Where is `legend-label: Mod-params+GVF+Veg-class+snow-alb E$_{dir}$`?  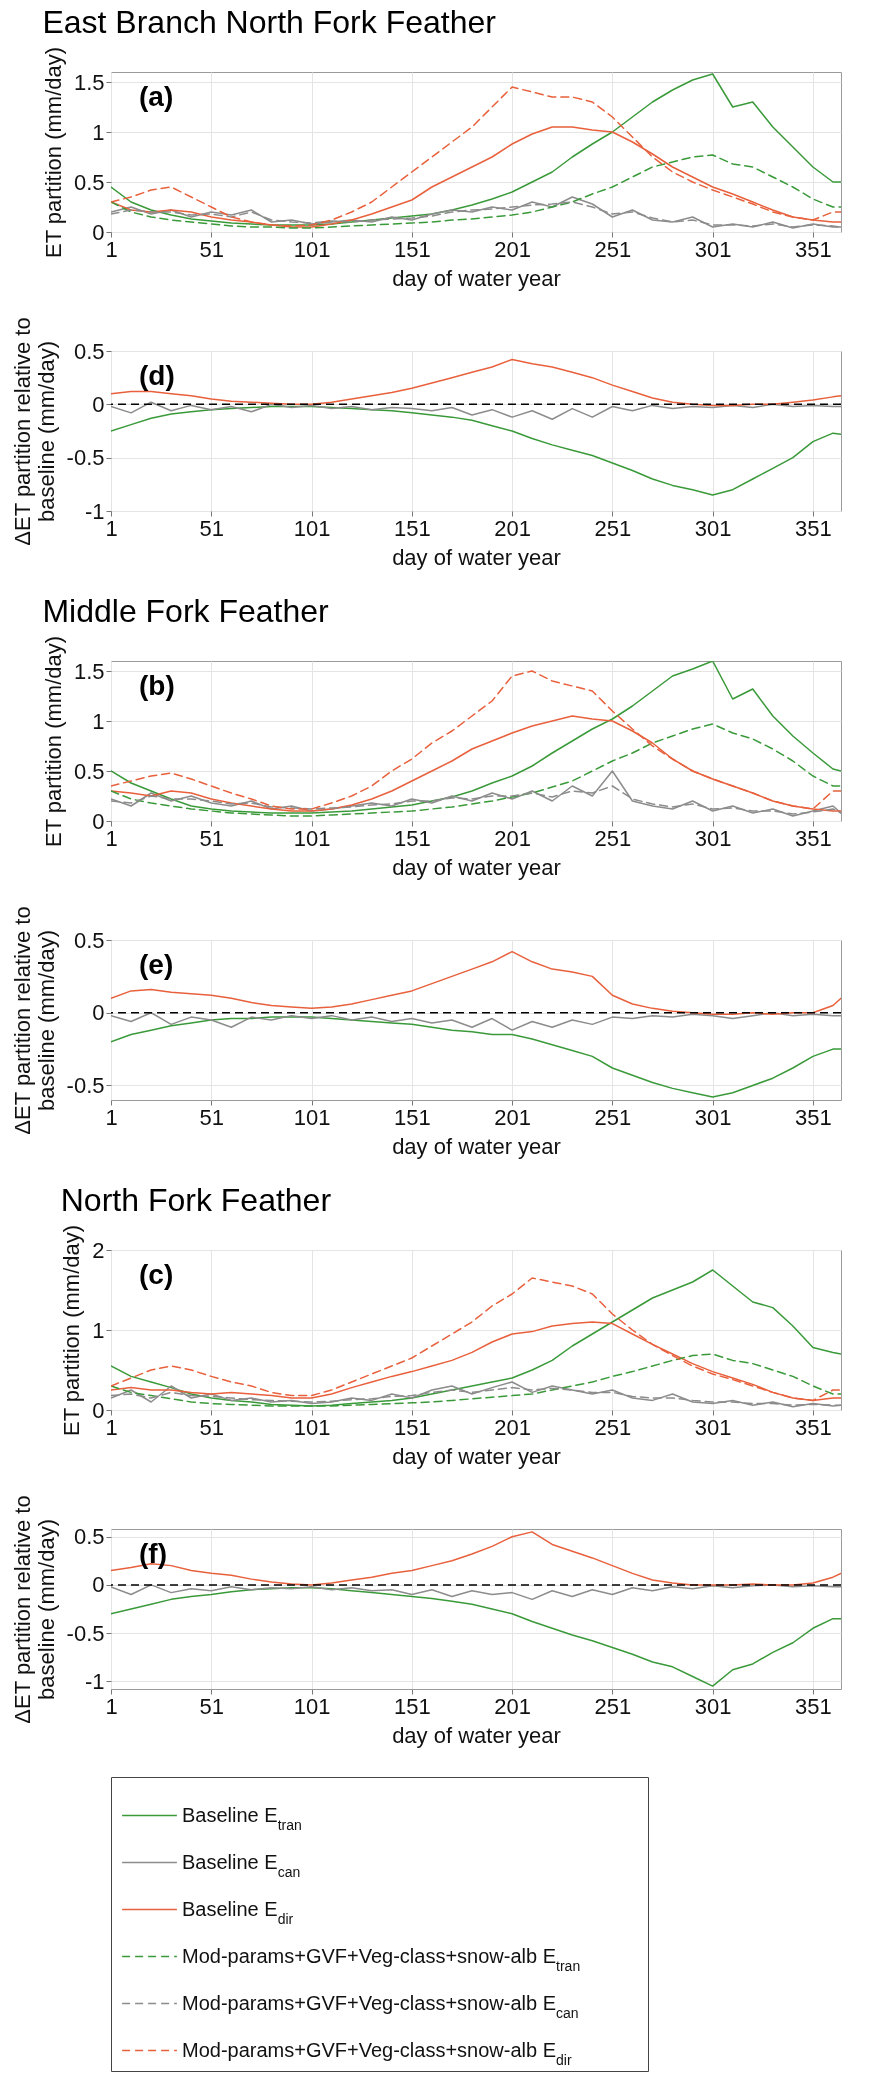 legend-label: Mod-params+GVF+Veg-class+snow-alb E$_{dir}$ is located at coordinates (377, 2053).